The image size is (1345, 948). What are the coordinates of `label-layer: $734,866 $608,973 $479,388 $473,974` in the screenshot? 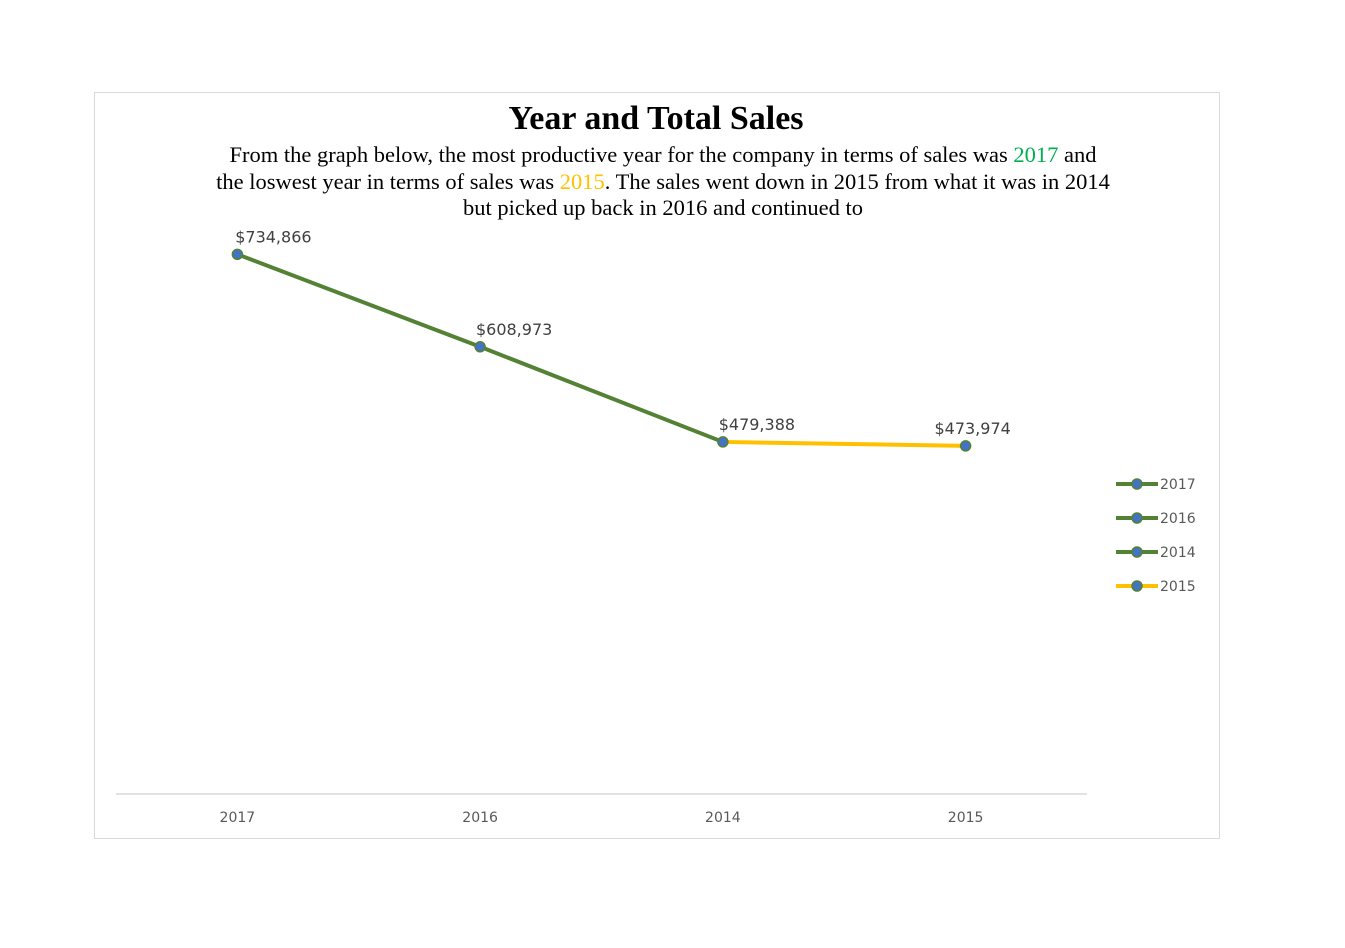 It's located at (623, 332).